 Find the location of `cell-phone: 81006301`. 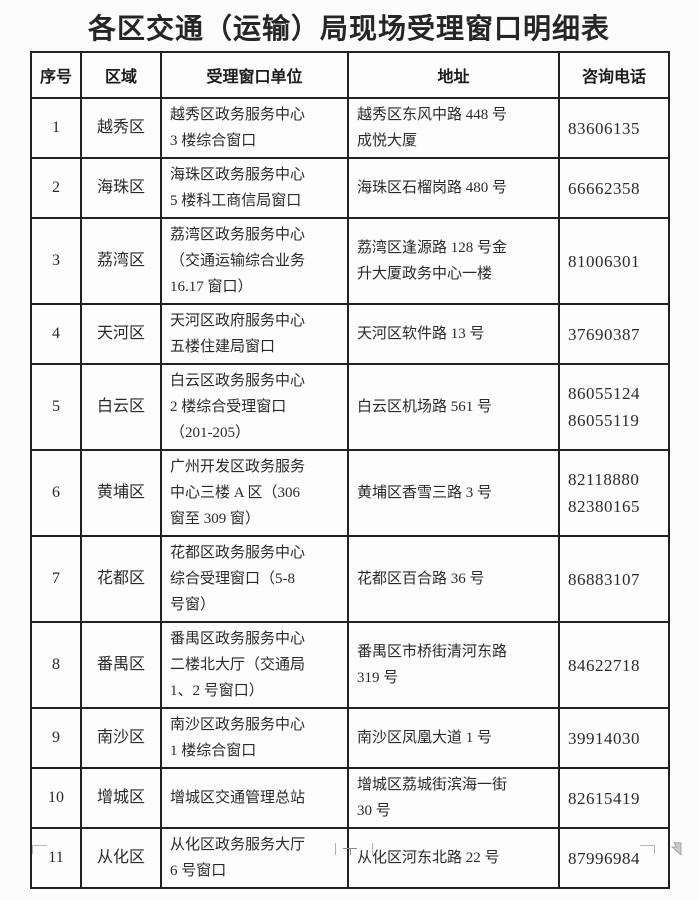

cell-phone: 81006301 is located at coordinates (614, 261).